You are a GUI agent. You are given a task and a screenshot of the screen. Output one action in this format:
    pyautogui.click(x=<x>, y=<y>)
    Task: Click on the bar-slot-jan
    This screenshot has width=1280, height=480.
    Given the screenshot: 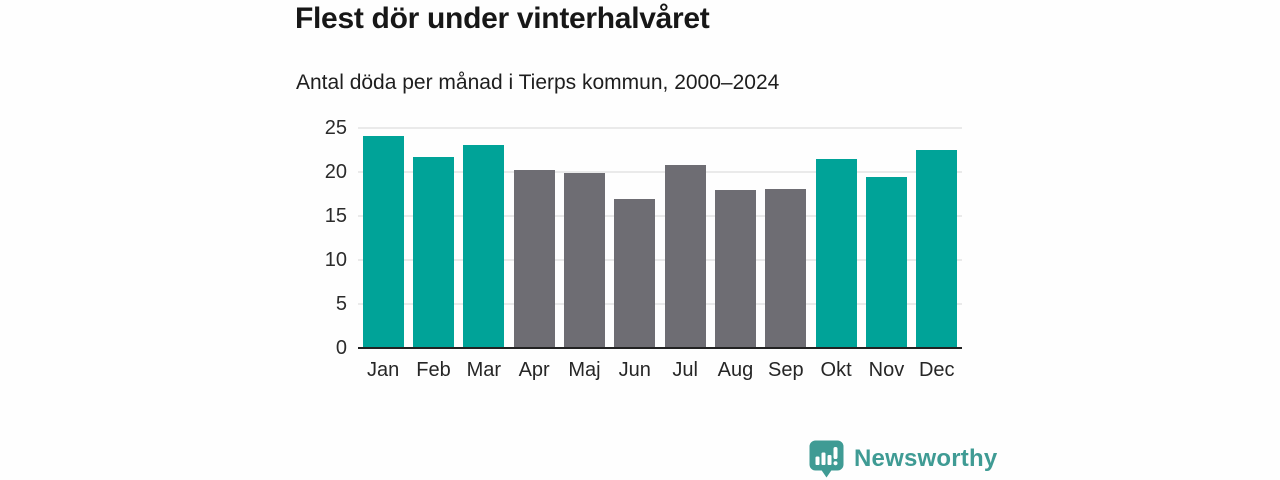 What is the action you would take?
    pyautogui.click(x=383, y=238)
    